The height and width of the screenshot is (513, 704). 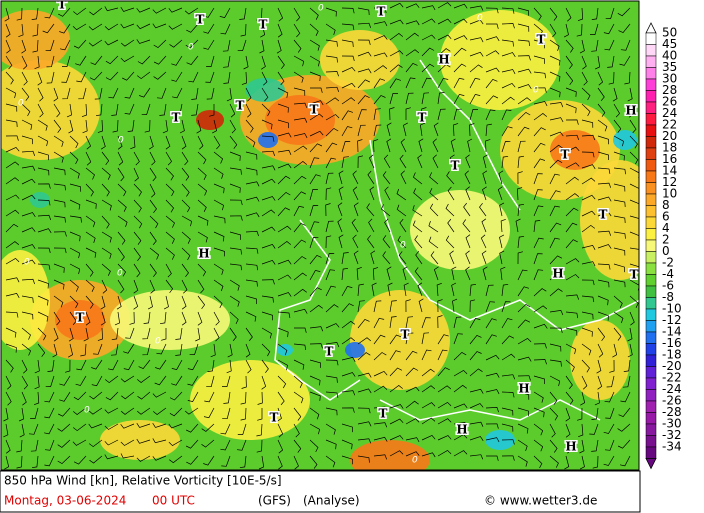 I want to click on pressure-centre: T, so click(x=603, y=215).